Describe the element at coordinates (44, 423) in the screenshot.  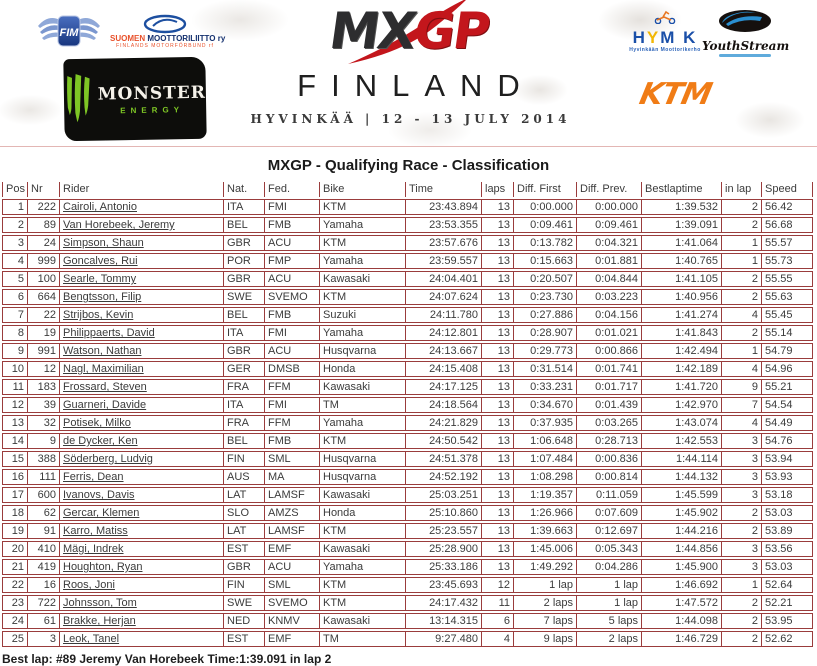
I see `cell-nr: 32` at that location.